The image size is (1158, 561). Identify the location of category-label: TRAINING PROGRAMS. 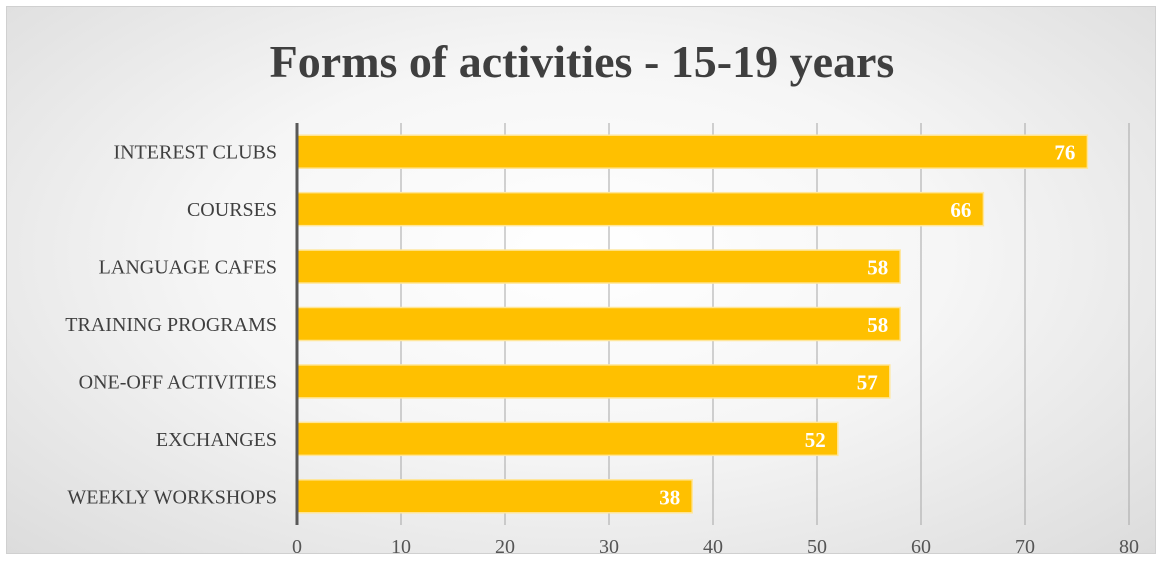
(171, 325).